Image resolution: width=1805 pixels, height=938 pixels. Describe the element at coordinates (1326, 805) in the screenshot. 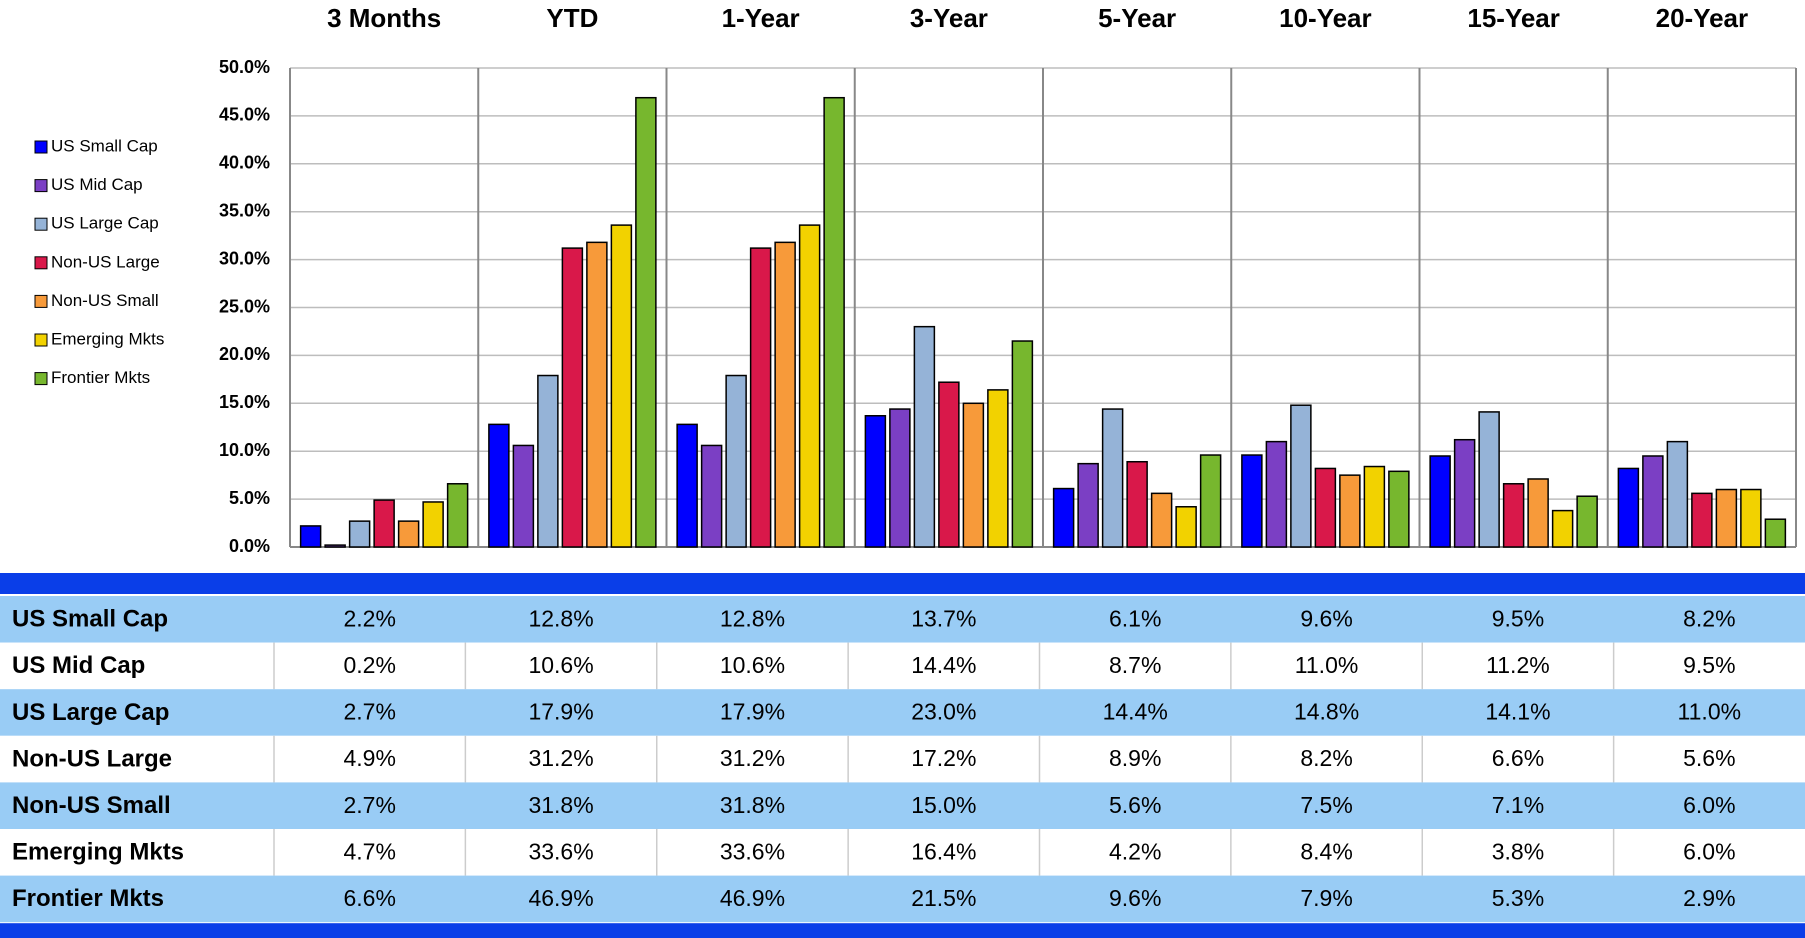

I see `table-cell: 7.5%` at that location.